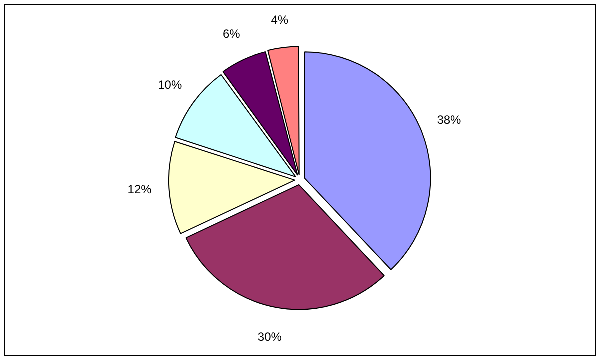 This screenshot has height=360, width=600. I want to click on data-label: 10%, so click(170, 85).